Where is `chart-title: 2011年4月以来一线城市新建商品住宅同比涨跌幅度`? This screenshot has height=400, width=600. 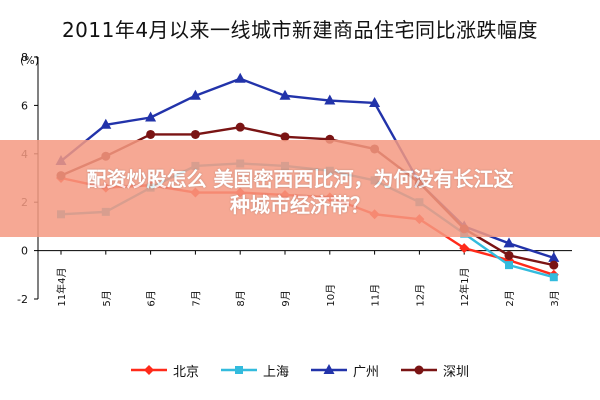 chart-title: 2011年4月以来一线城市新建商品住宅同比涨跌幅度 is located at coordinates (300, 30).